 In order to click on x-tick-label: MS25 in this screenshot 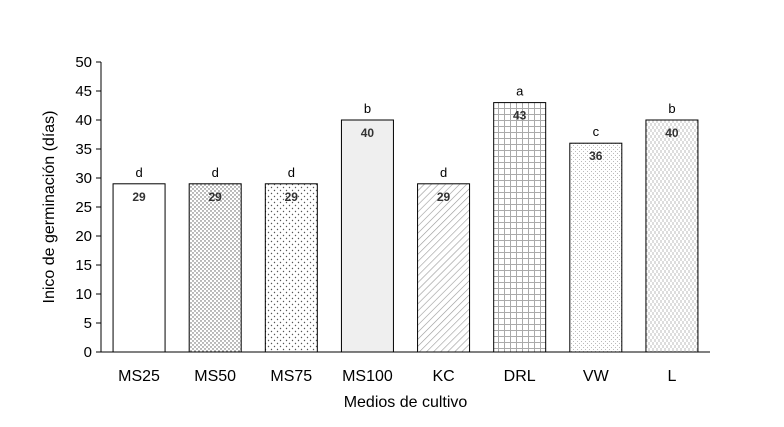, I will do `click(139, 376)`.